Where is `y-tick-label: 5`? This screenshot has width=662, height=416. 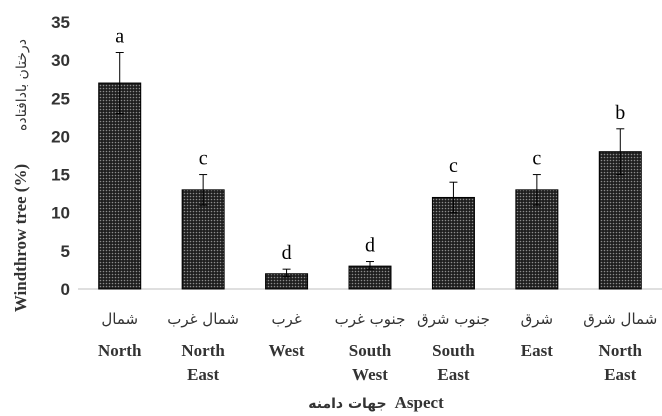 y-tick-label: 5 is located at coordinates (65, 251).